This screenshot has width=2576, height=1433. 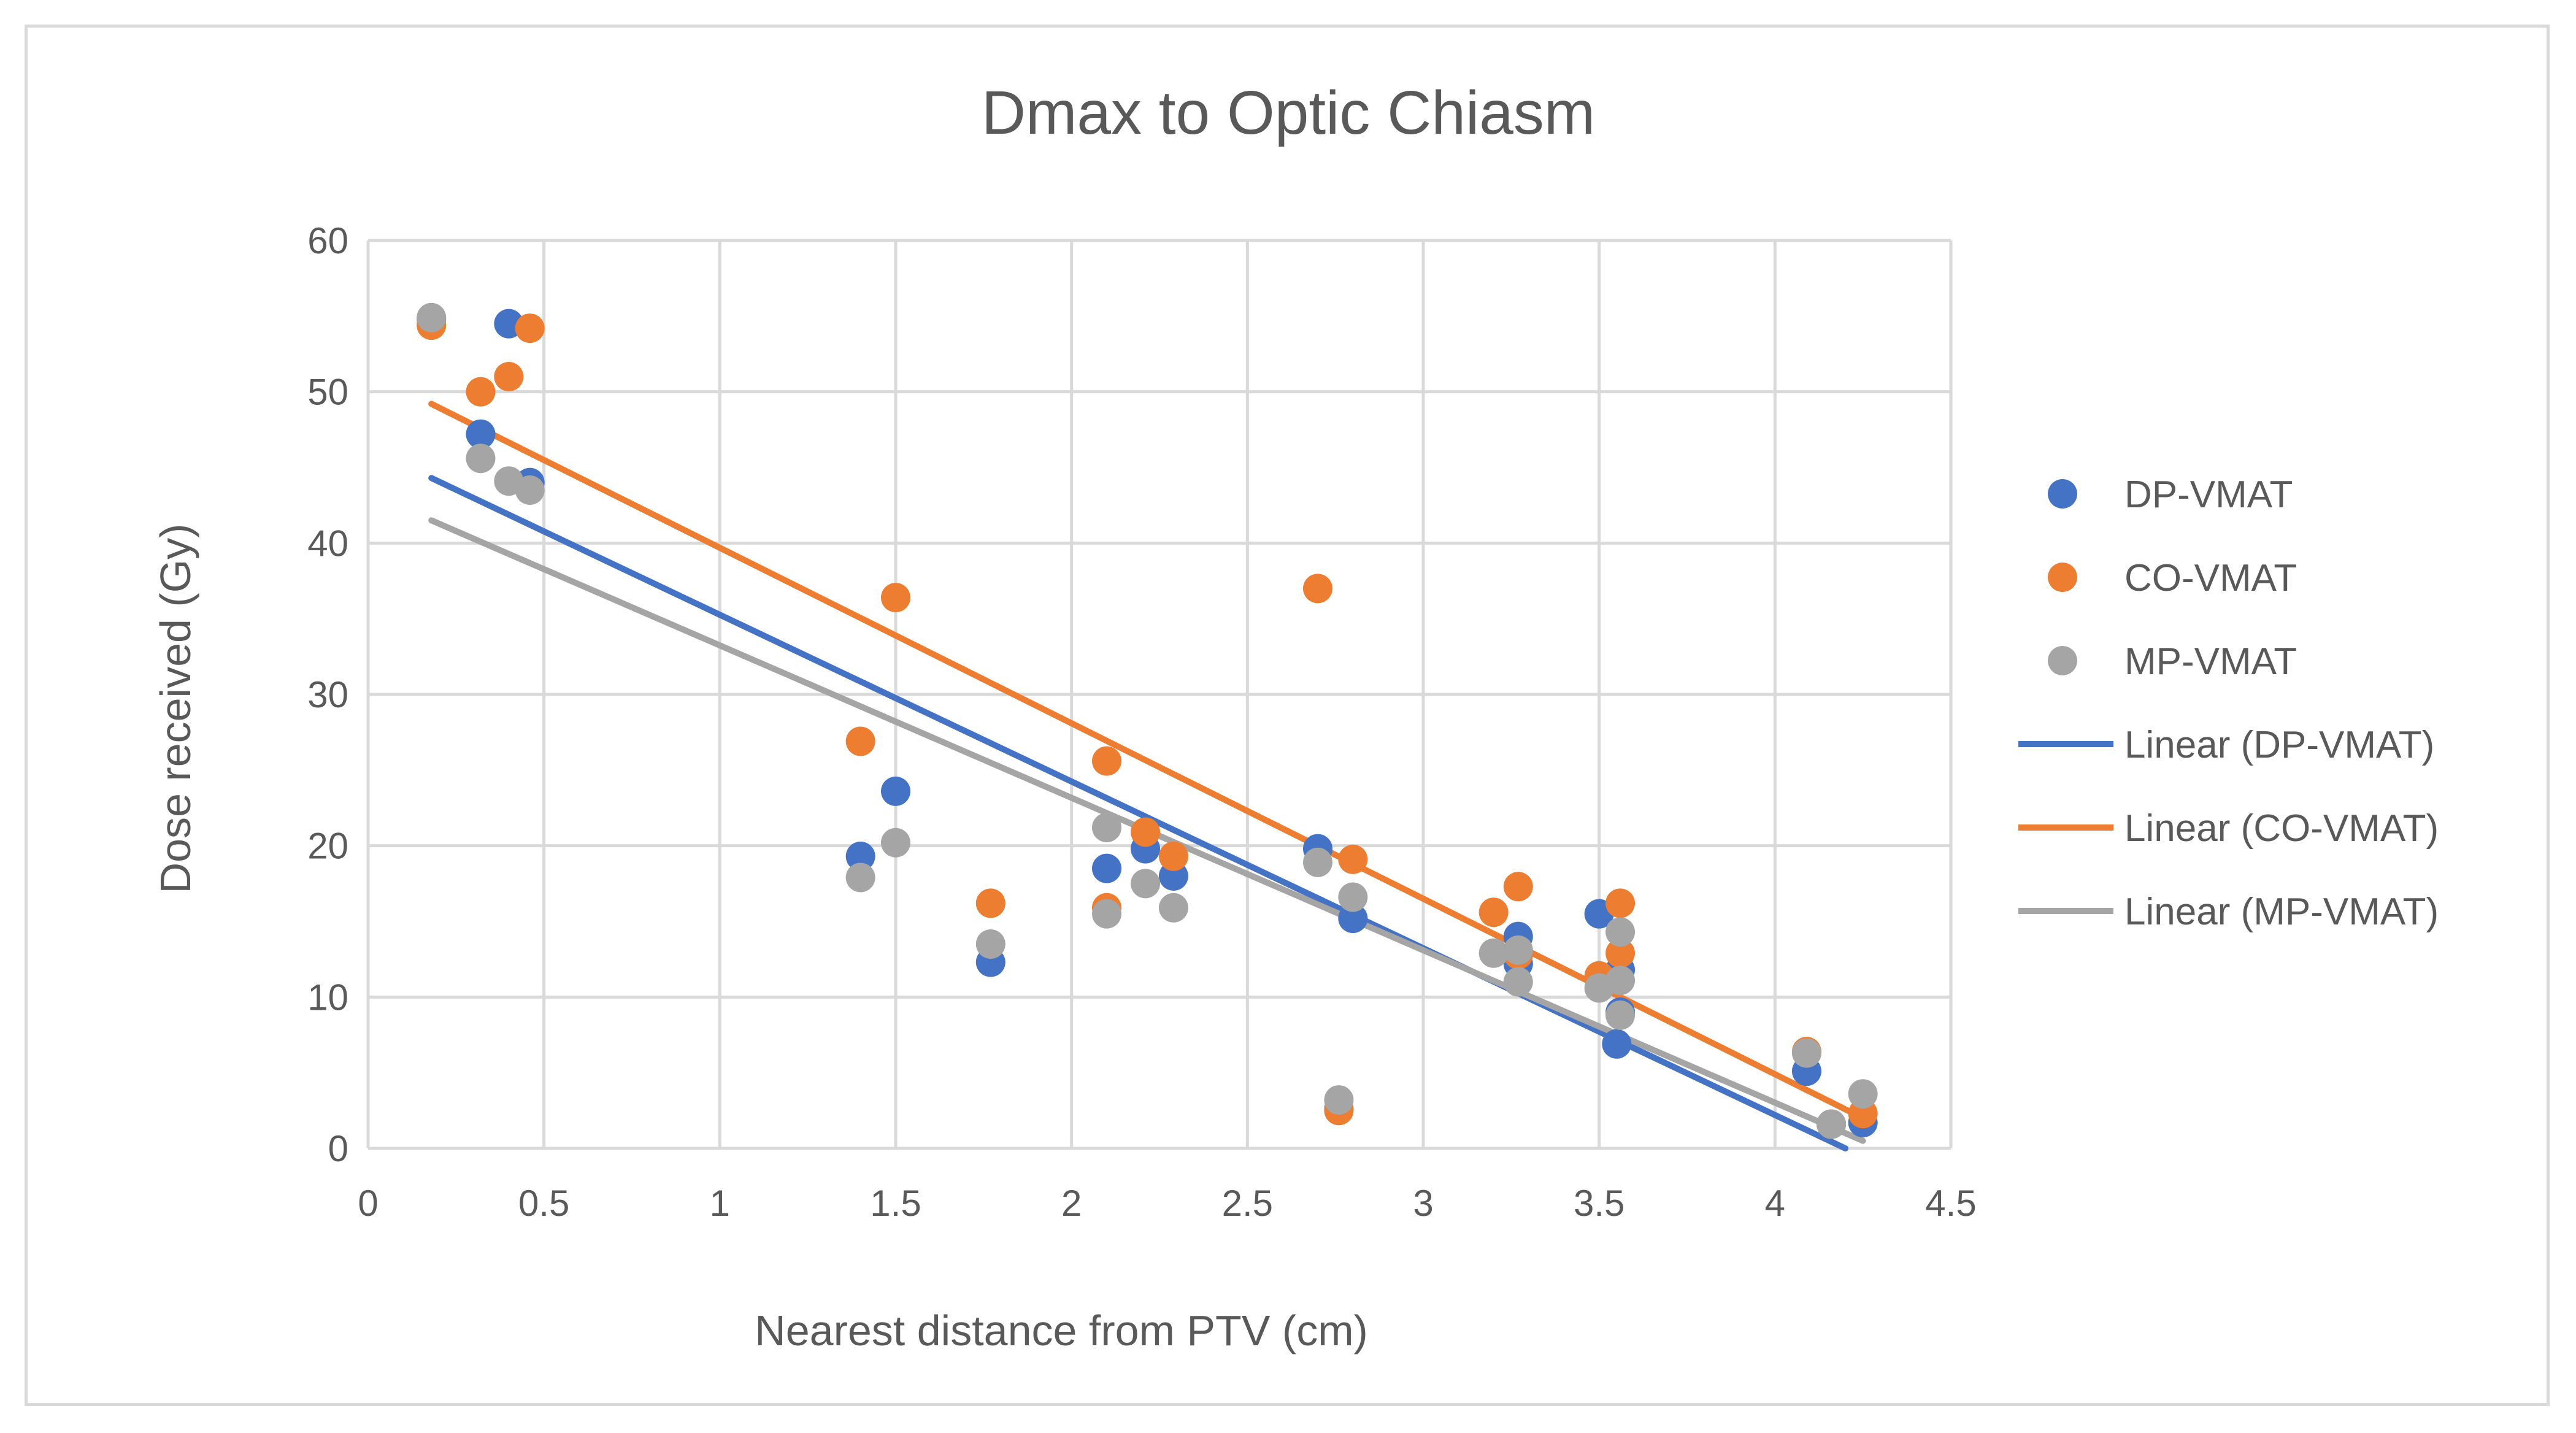 I want to click on x-tick-label: 2, so click(x=1071, y=1203).